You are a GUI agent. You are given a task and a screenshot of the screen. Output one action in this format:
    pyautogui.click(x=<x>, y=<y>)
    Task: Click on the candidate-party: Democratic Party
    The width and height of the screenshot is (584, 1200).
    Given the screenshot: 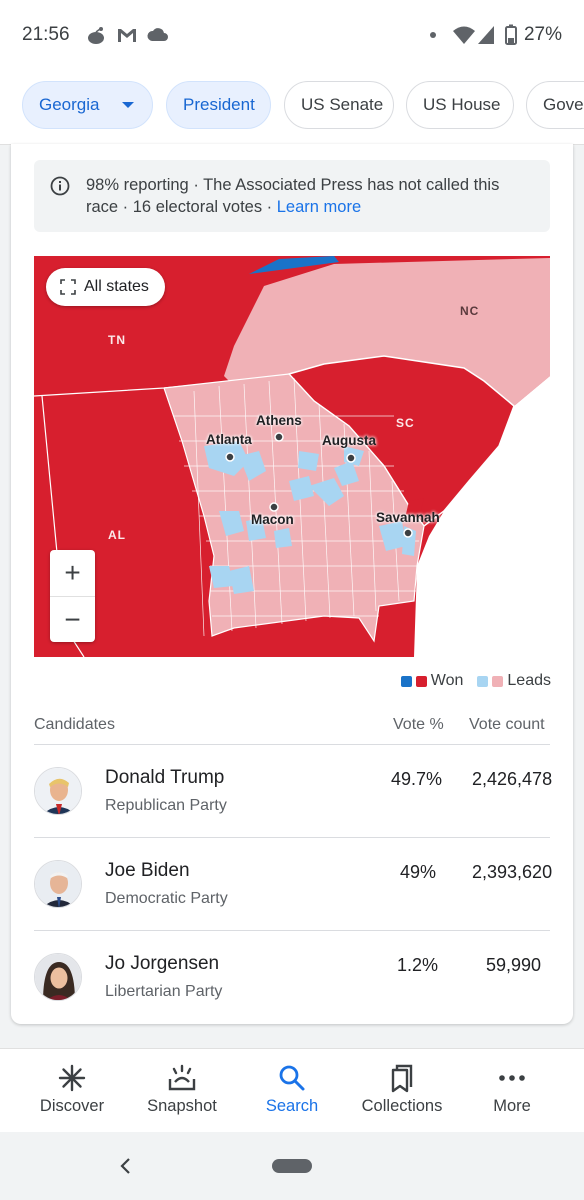 What is the action you would take?
    pyautogui.click(x=166, y=898)
    